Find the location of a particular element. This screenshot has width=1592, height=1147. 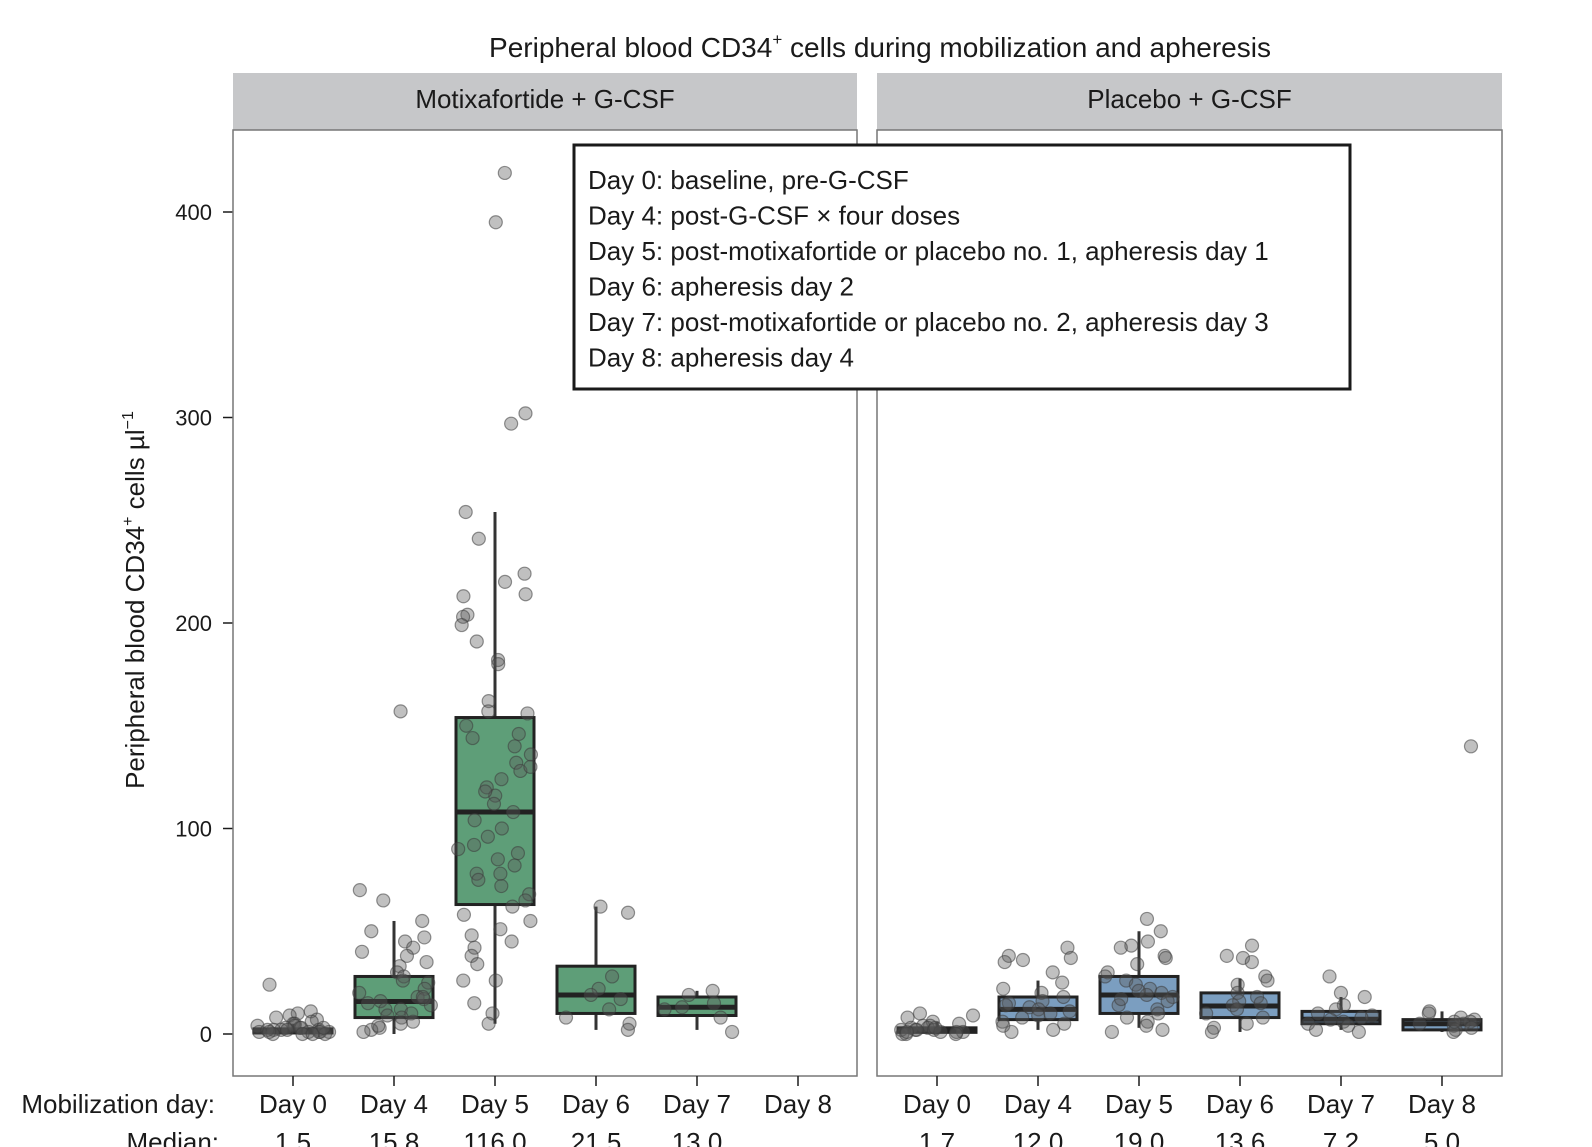

x-tick-label-1-3: Day 6 is located at coordinates (1240, 1104).